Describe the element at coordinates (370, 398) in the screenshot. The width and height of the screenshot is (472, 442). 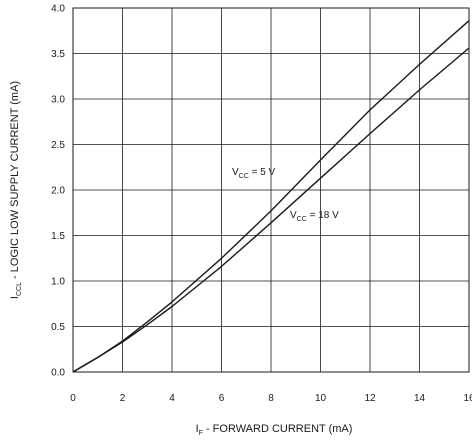
I see `x-tick-label-12: 12` at that location.